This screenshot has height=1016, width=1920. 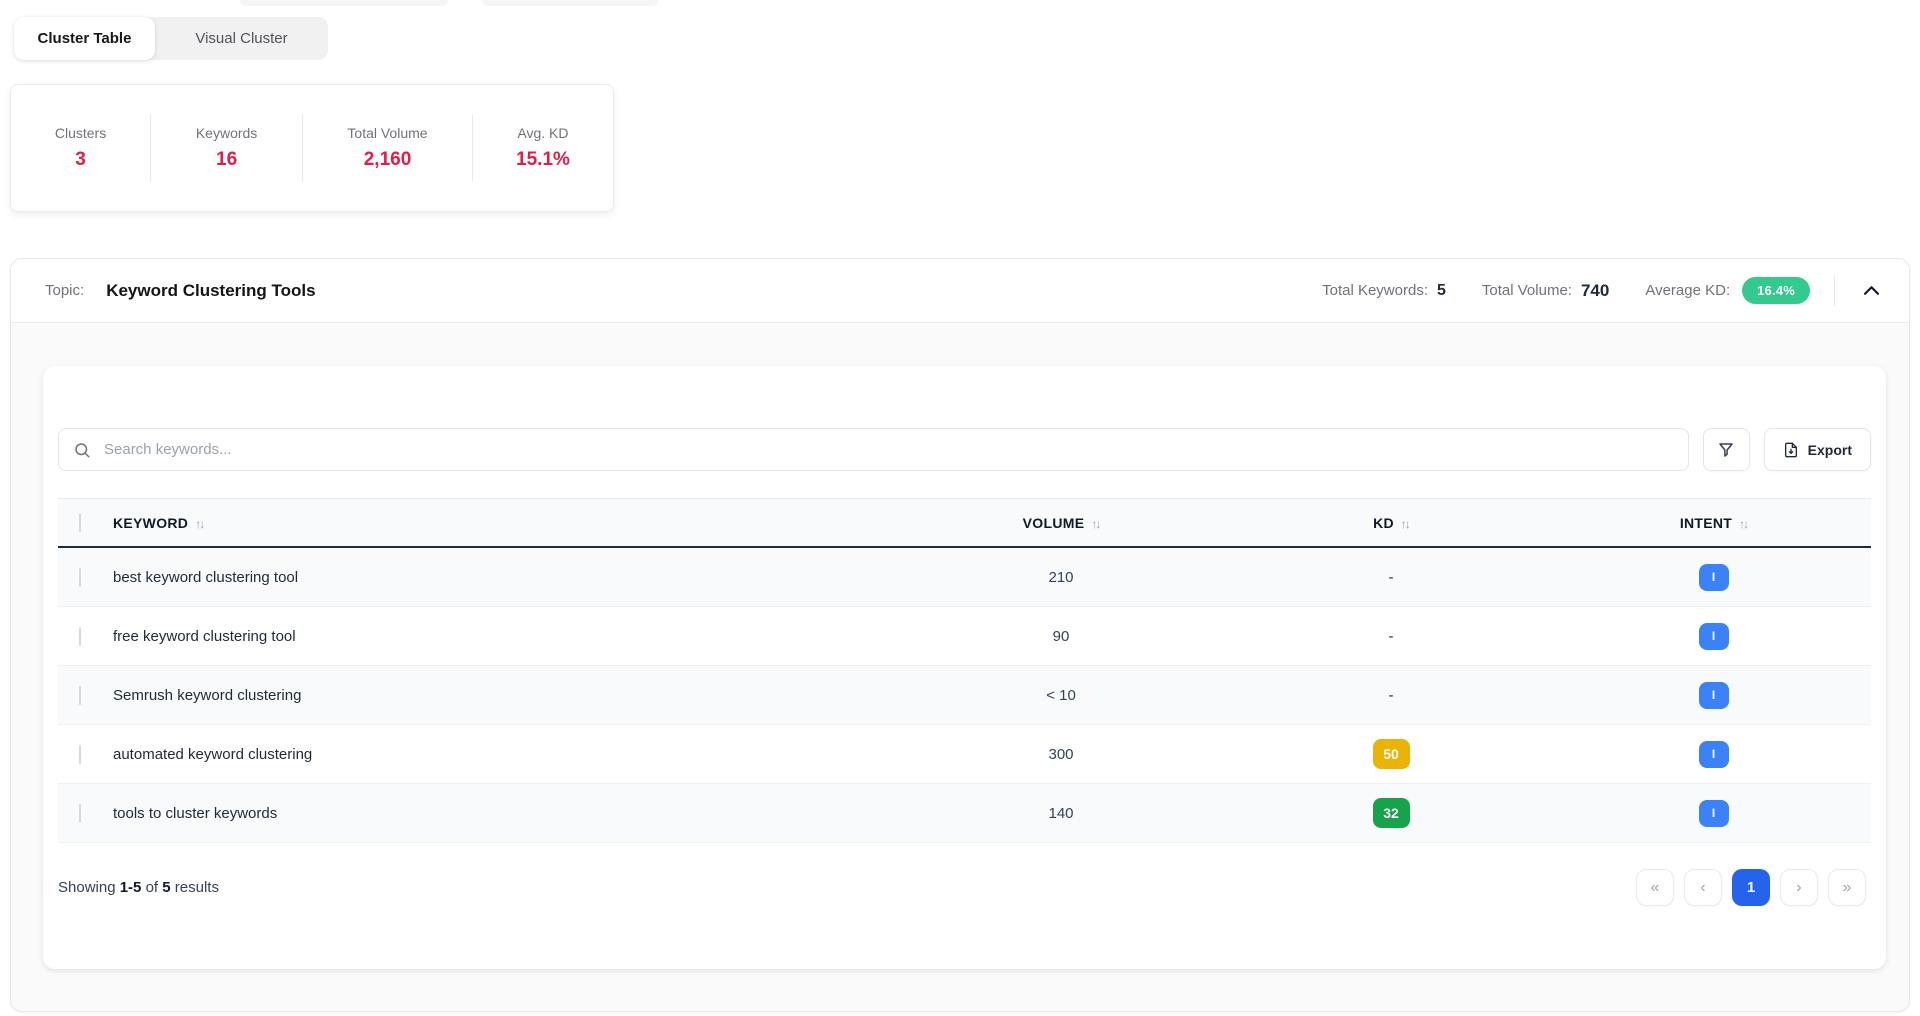 What do you see at coordinates (1703, 887) in the screenshot?
I see `pagination-prev-button: ‹` at bounding box center [1703, 887].